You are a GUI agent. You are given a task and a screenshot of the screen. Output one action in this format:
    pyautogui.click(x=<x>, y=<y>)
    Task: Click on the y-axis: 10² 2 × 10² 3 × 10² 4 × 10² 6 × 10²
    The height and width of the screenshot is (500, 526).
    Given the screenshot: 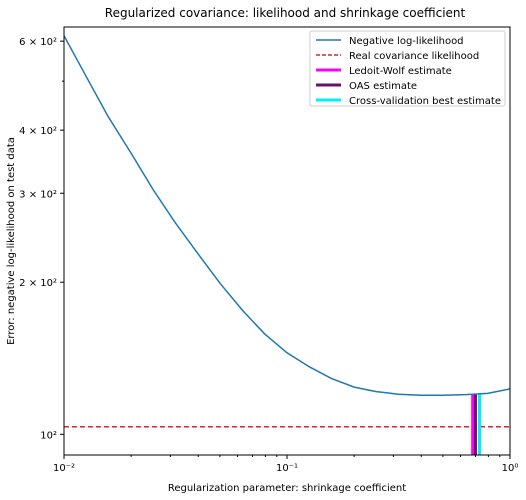 What is the action you would take?
    pyautogui.click(x=41, y=239)
    